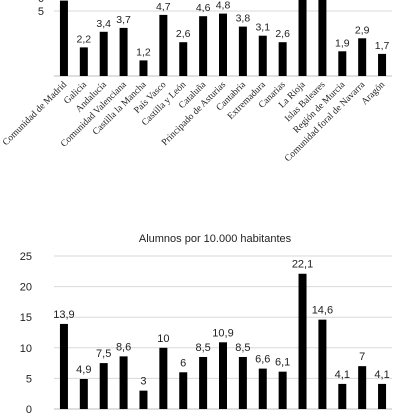 Image resolution: width=420 pixels, height=420 pixels. Describe the element at coordinates (29, 410) in the screenshot. I see `y-tick-label: 0` at that location.